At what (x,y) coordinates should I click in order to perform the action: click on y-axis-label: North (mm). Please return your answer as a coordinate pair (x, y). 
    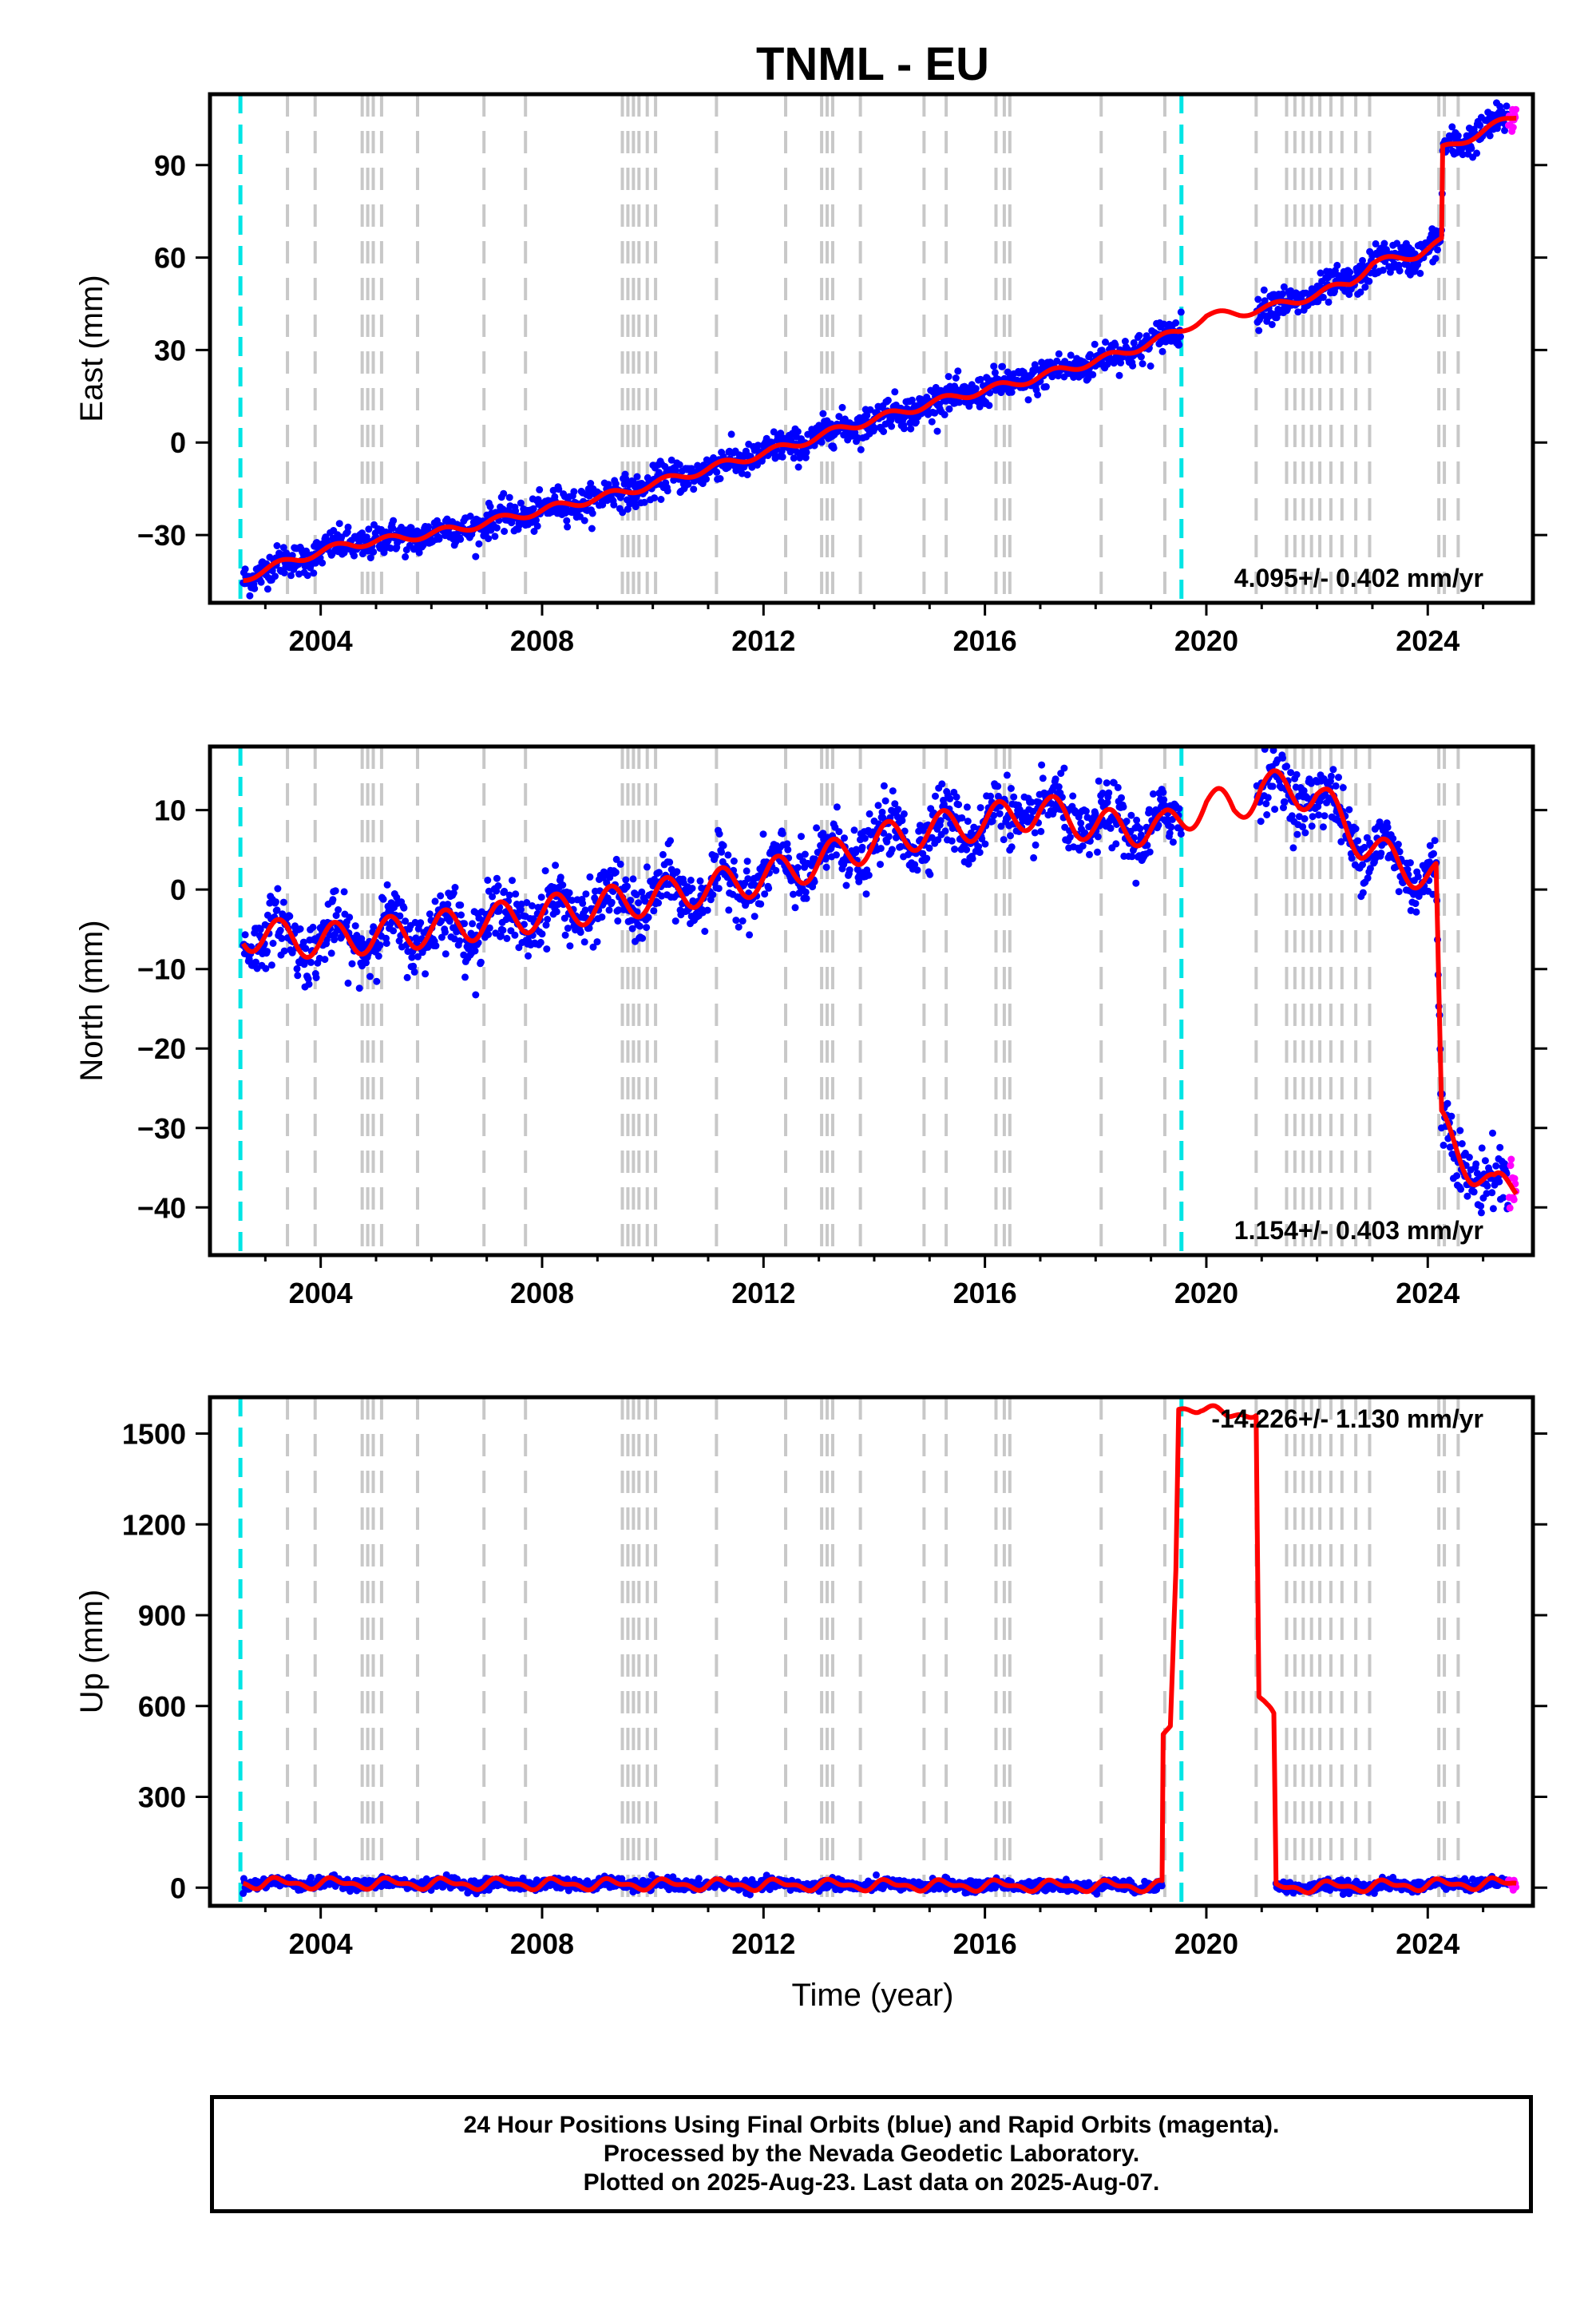
    Looking at the image, I should click on (91, 1000).